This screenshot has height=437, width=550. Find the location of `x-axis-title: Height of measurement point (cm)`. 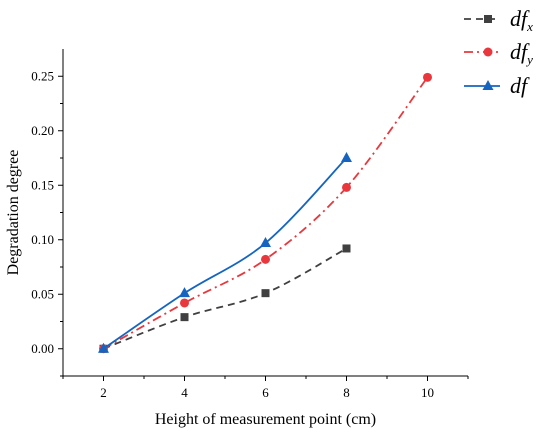

x-axis-title: Height of measurement point (cm) is located at coordinates (265, 419).